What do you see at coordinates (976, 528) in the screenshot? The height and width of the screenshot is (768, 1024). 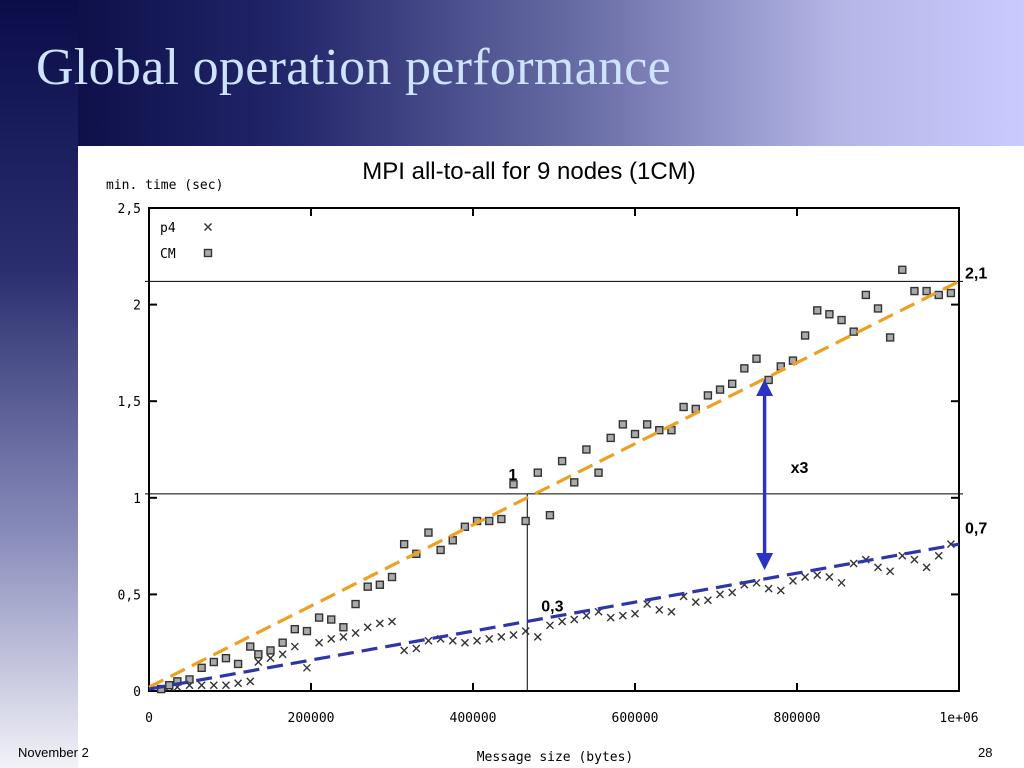 I see `annotation-label: 0,7` at bounding box center [976, 528].